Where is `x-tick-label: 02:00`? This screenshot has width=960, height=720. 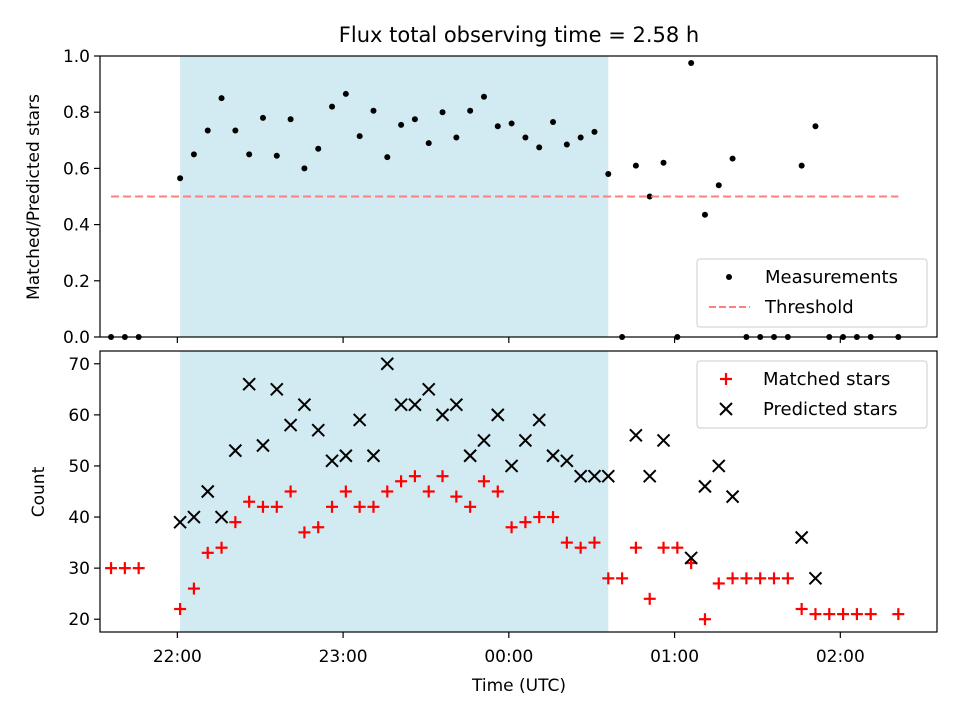 x-tick-label: 02:00 is located at coordinates (840, 657).